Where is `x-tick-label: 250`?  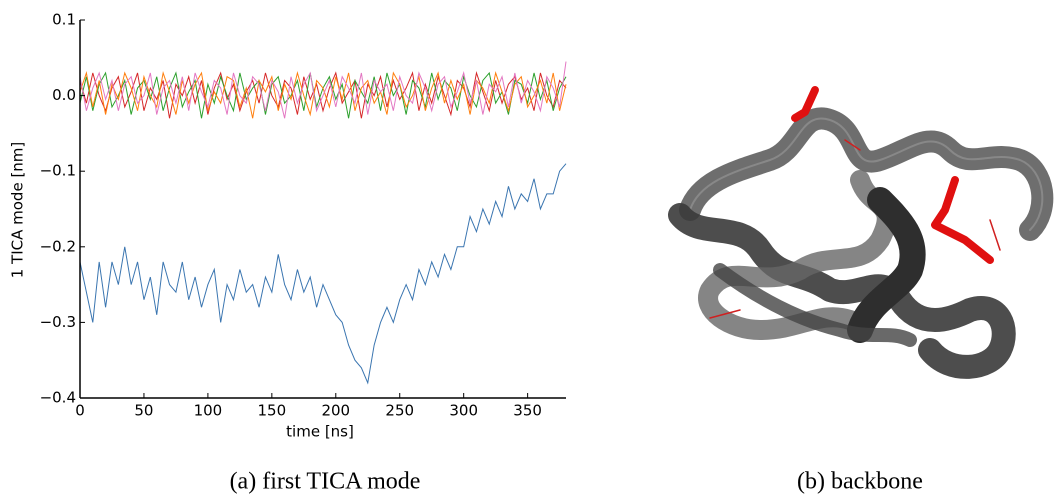
x-tick-label: 250 is located at coordinates (399, 411).